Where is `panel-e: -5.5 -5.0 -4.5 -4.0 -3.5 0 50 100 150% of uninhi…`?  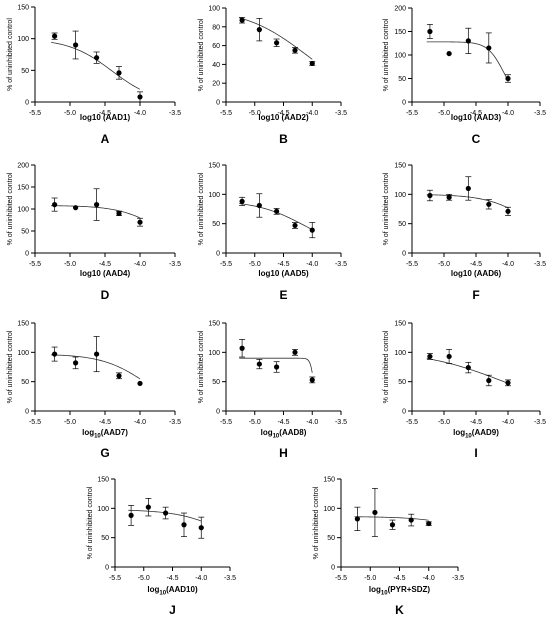
panel-e: -5.5 -5.0 -4.5 -4.0 -3.5 0 50 100 150% of uninhi… is located at coordinates (272, 233).